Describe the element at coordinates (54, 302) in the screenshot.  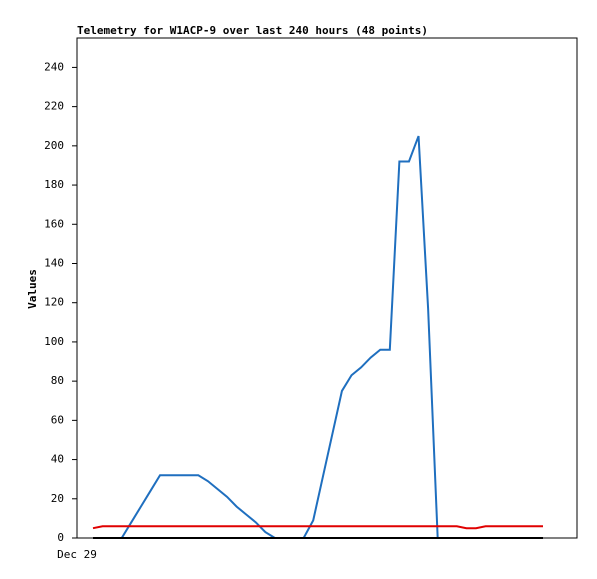
I see `y-tick-label: 120` at that location.